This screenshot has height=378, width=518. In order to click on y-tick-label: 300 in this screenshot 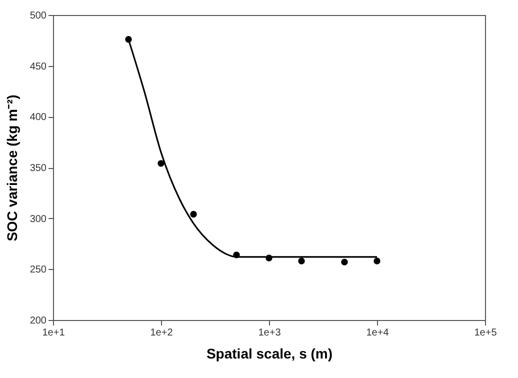, I will do `click(38, 219)`.